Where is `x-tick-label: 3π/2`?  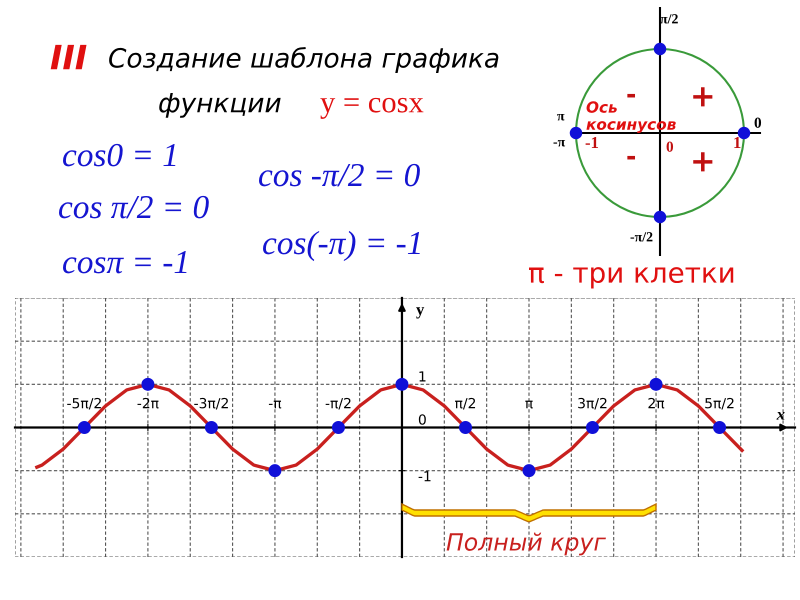 x-tick-label: 3π/2 is located at coordinates (592, 404).